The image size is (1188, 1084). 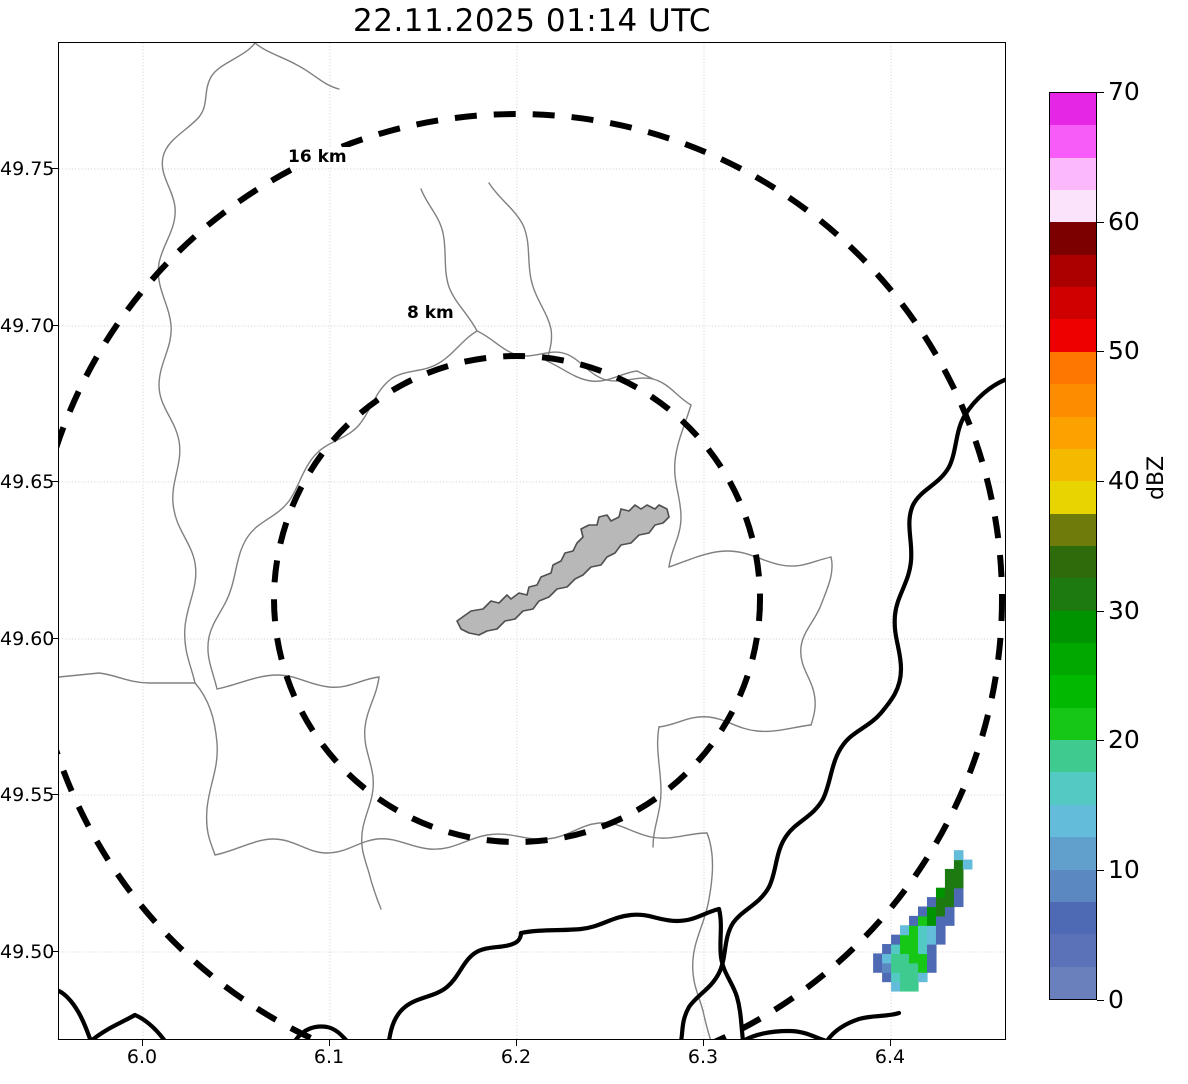 What do you see at coordinates (317, 157) in the screenshot?
I see `range-ring-label-16km: 16 km` at bounding box center [317, 157].